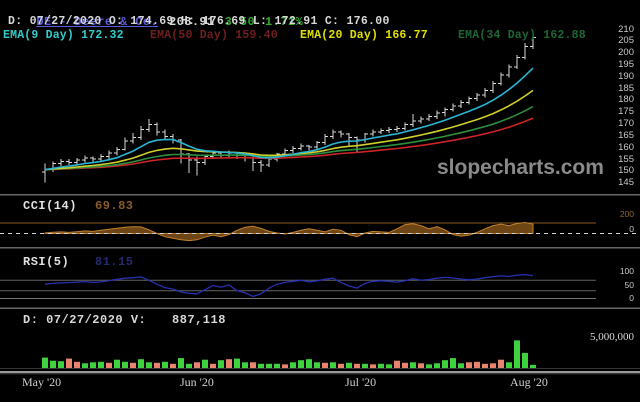 The height and width of the screenshot is (402, 640). I want to click on price-tick-210: 210, so click(626, 29).